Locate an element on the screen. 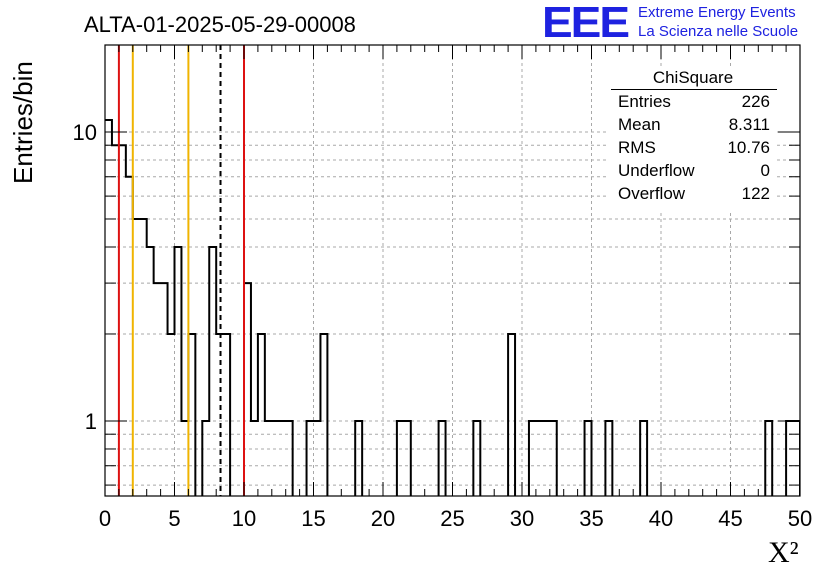  stats-row: Overflow 122 is located at coordinates (694, 195).